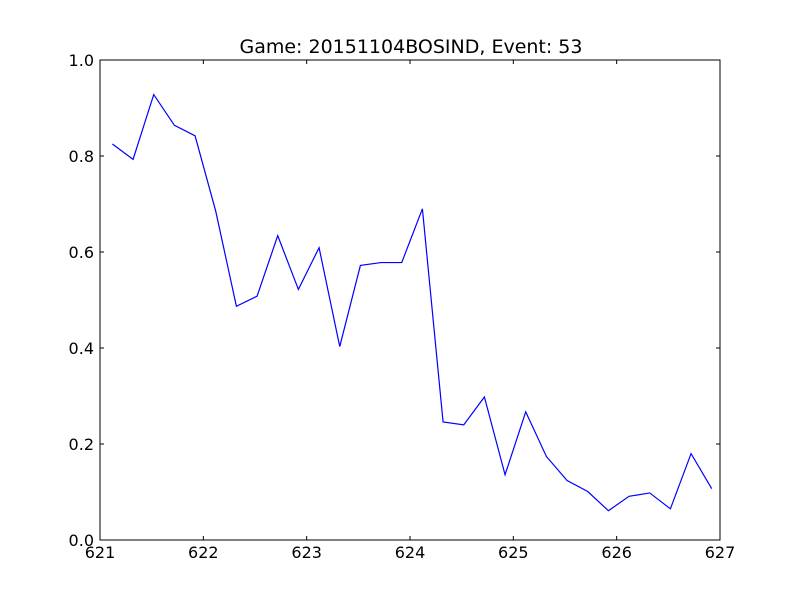 The height and width of the screenshot is (604, 800). I want to click on y-tick-label: 1.0, so click(81, 60).